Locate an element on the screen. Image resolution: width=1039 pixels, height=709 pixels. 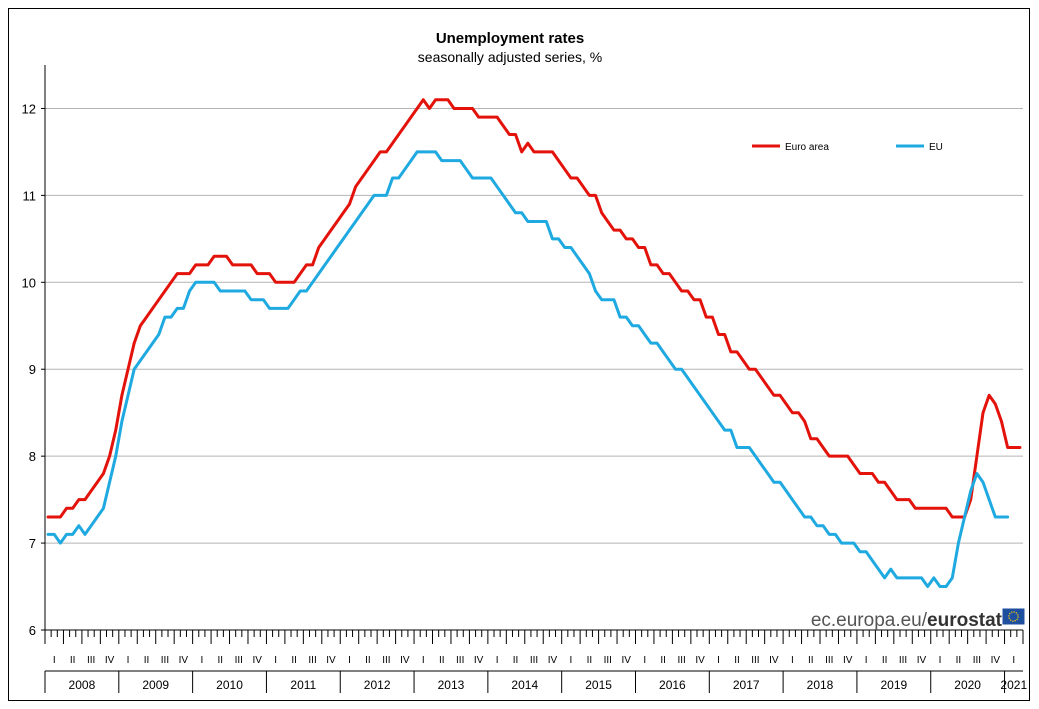
y-tick-label: 8 is located at coordinates (32, 456).